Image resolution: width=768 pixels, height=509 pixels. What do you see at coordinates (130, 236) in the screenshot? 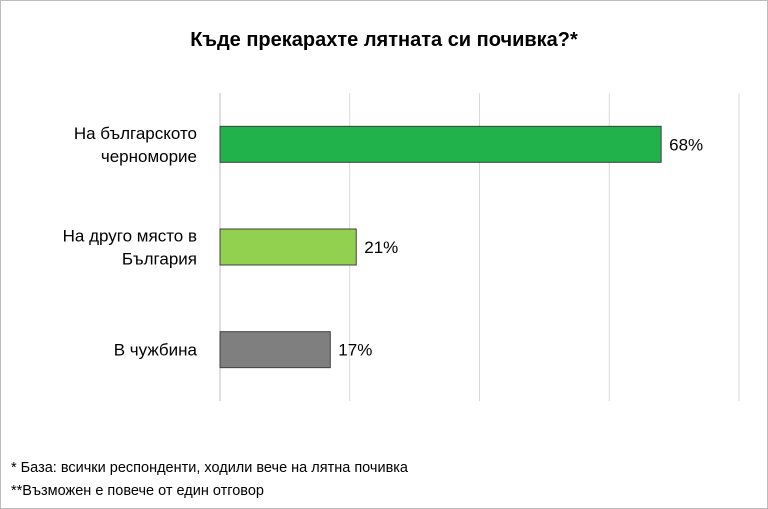
I see `category-label-line: На друго място в` at bounding box center [130, 236].